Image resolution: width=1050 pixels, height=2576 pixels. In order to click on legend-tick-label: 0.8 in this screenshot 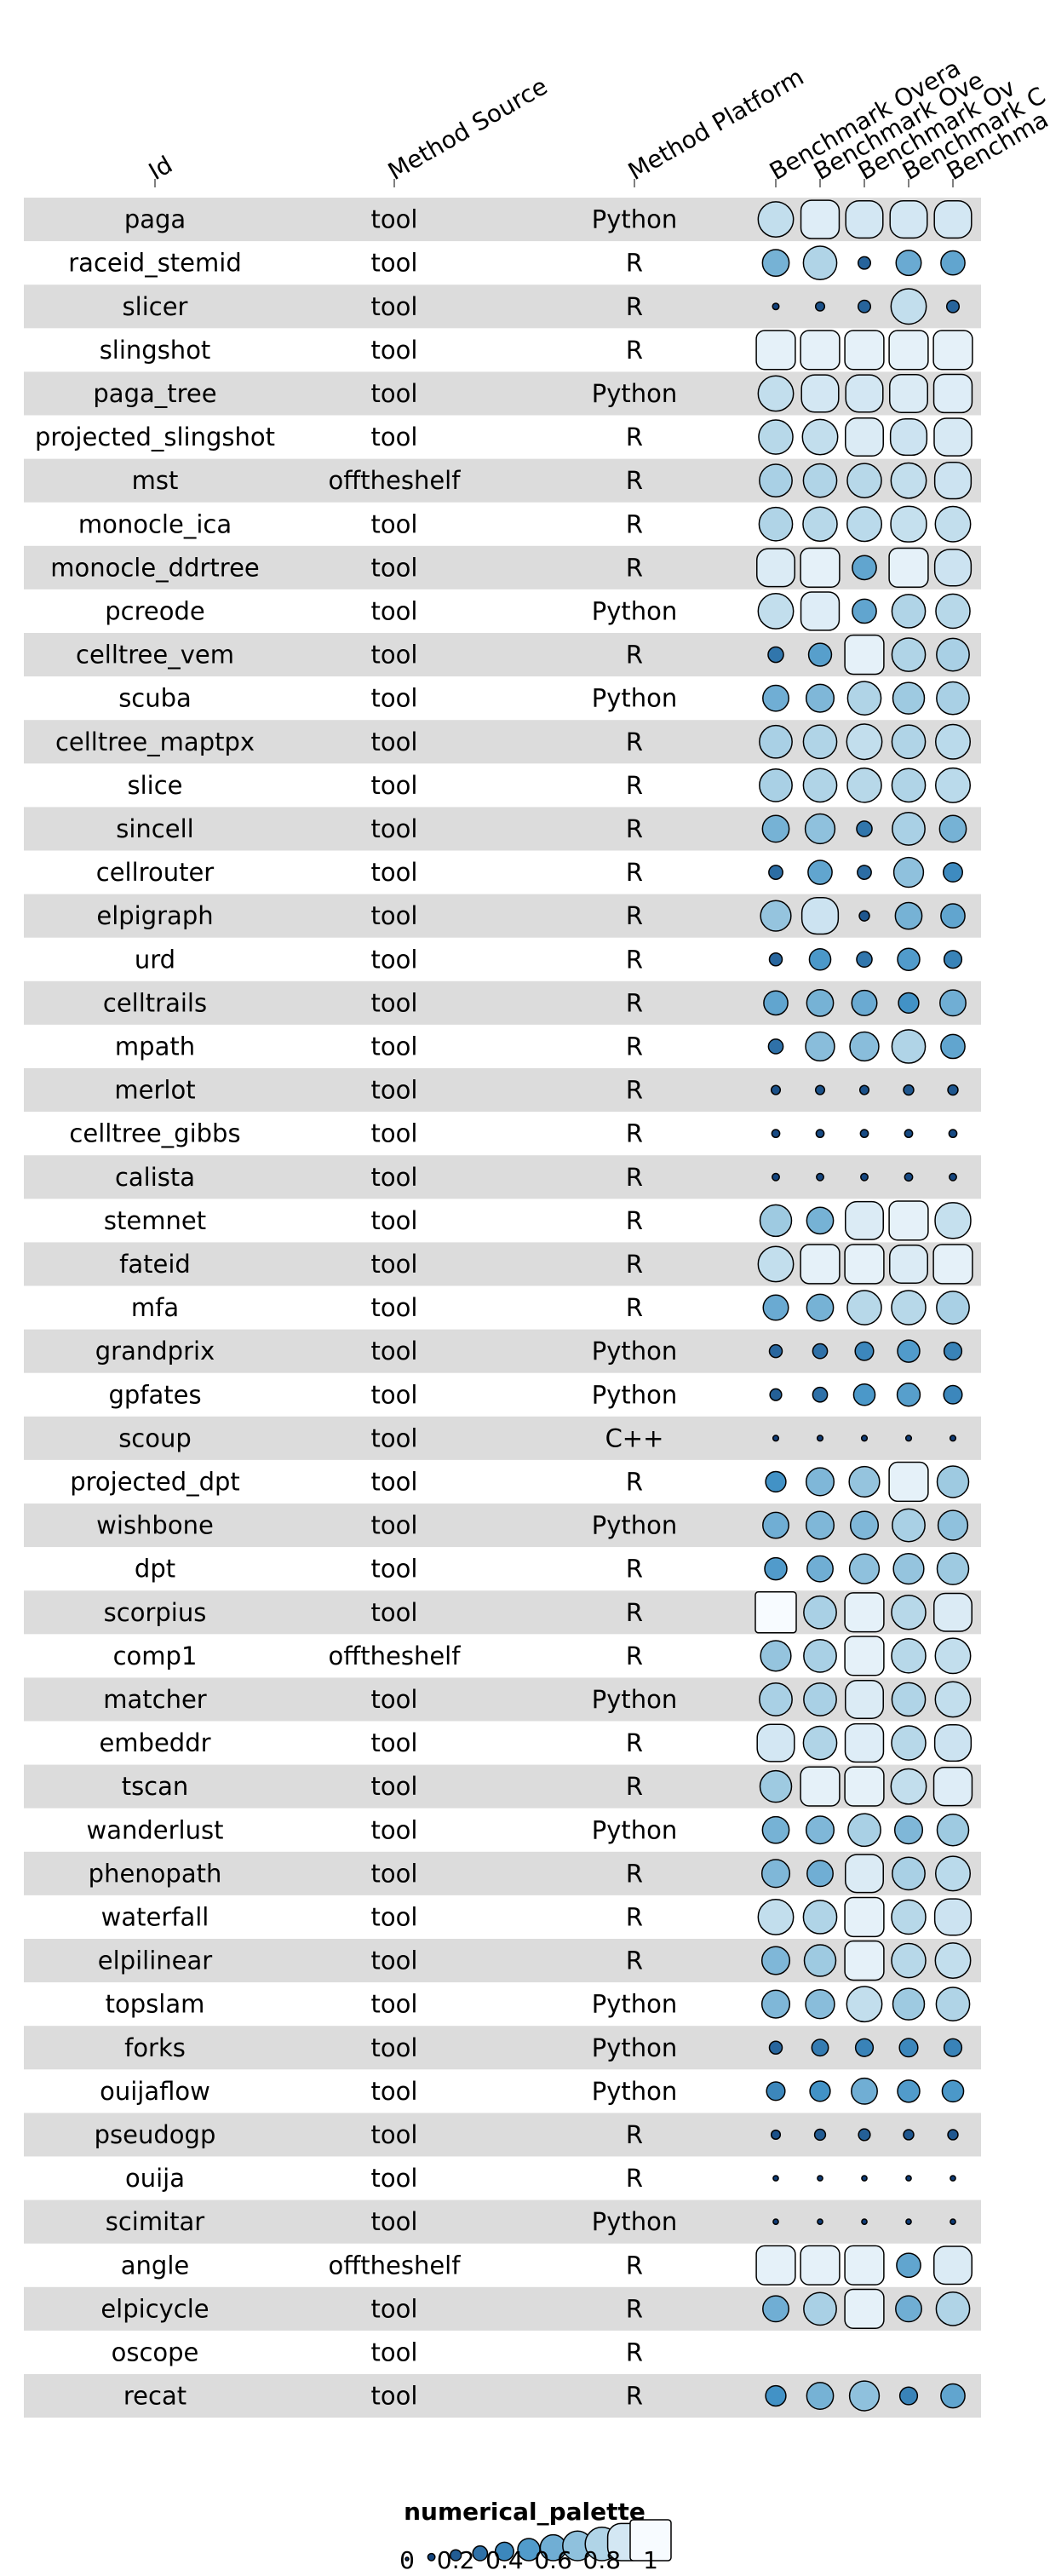, I will do `click(602, 2560)`.